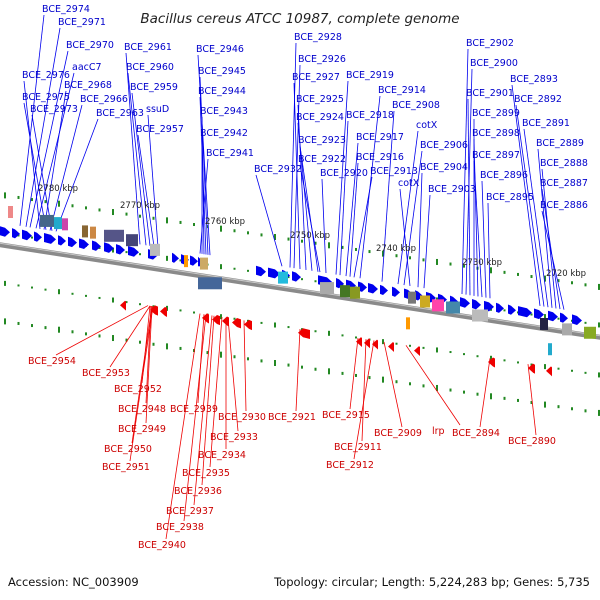  I want to click on plus-gene-label: BCE_2920, so click(344, 173).